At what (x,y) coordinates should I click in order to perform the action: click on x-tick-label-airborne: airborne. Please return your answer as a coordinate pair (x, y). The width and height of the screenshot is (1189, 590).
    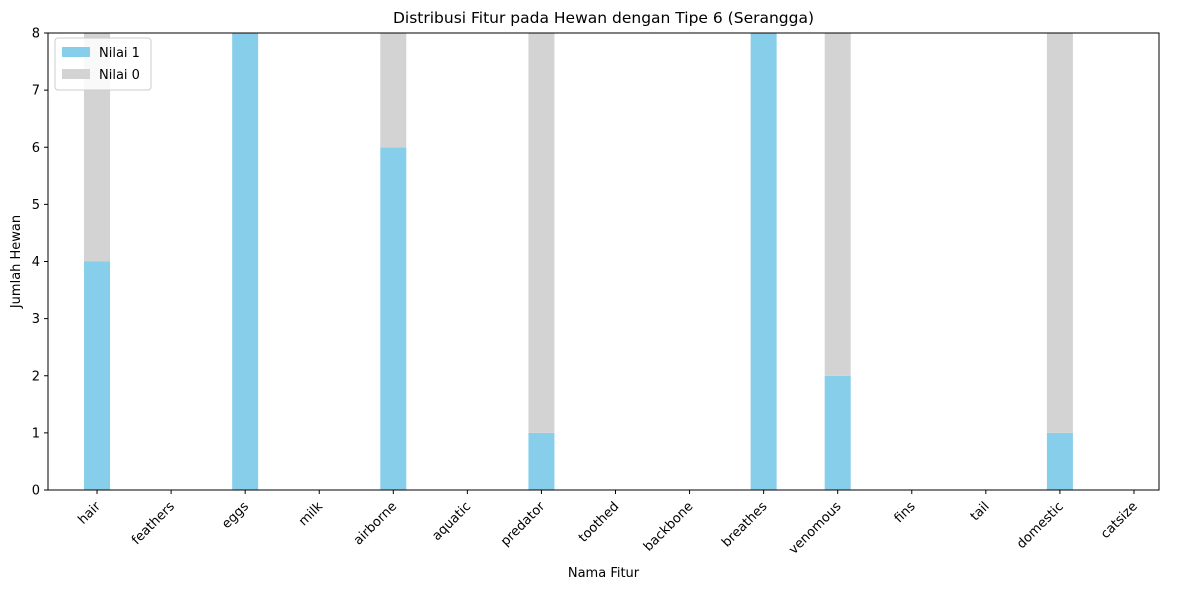
    Looking at the image, I should click on (375, 523).